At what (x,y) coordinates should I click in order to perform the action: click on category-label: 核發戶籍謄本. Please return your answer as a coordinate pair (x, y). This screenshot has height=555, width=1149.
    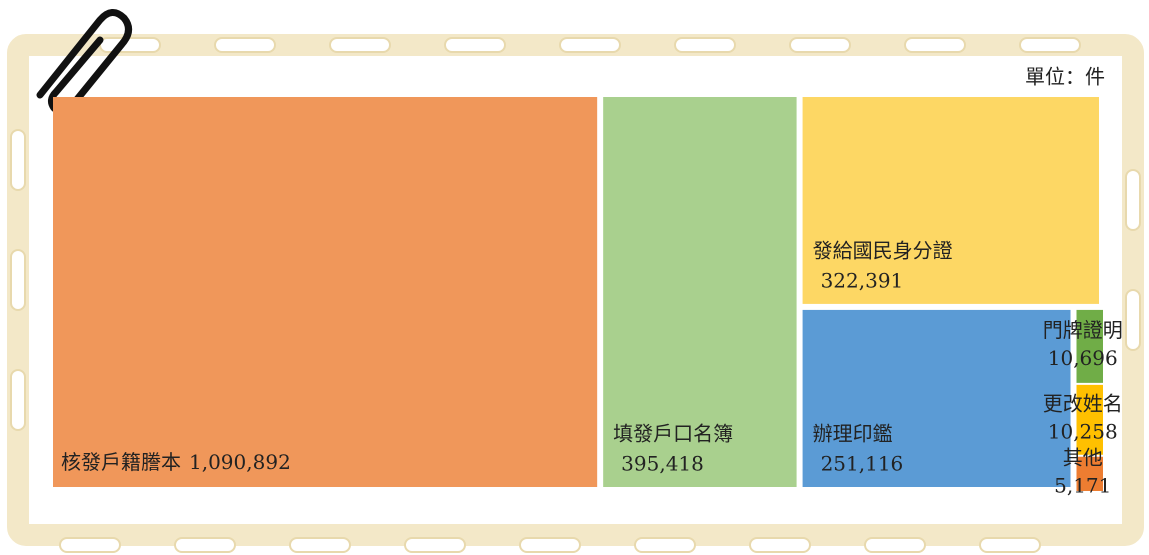
    Looking at the image, I should click on (121, 462).